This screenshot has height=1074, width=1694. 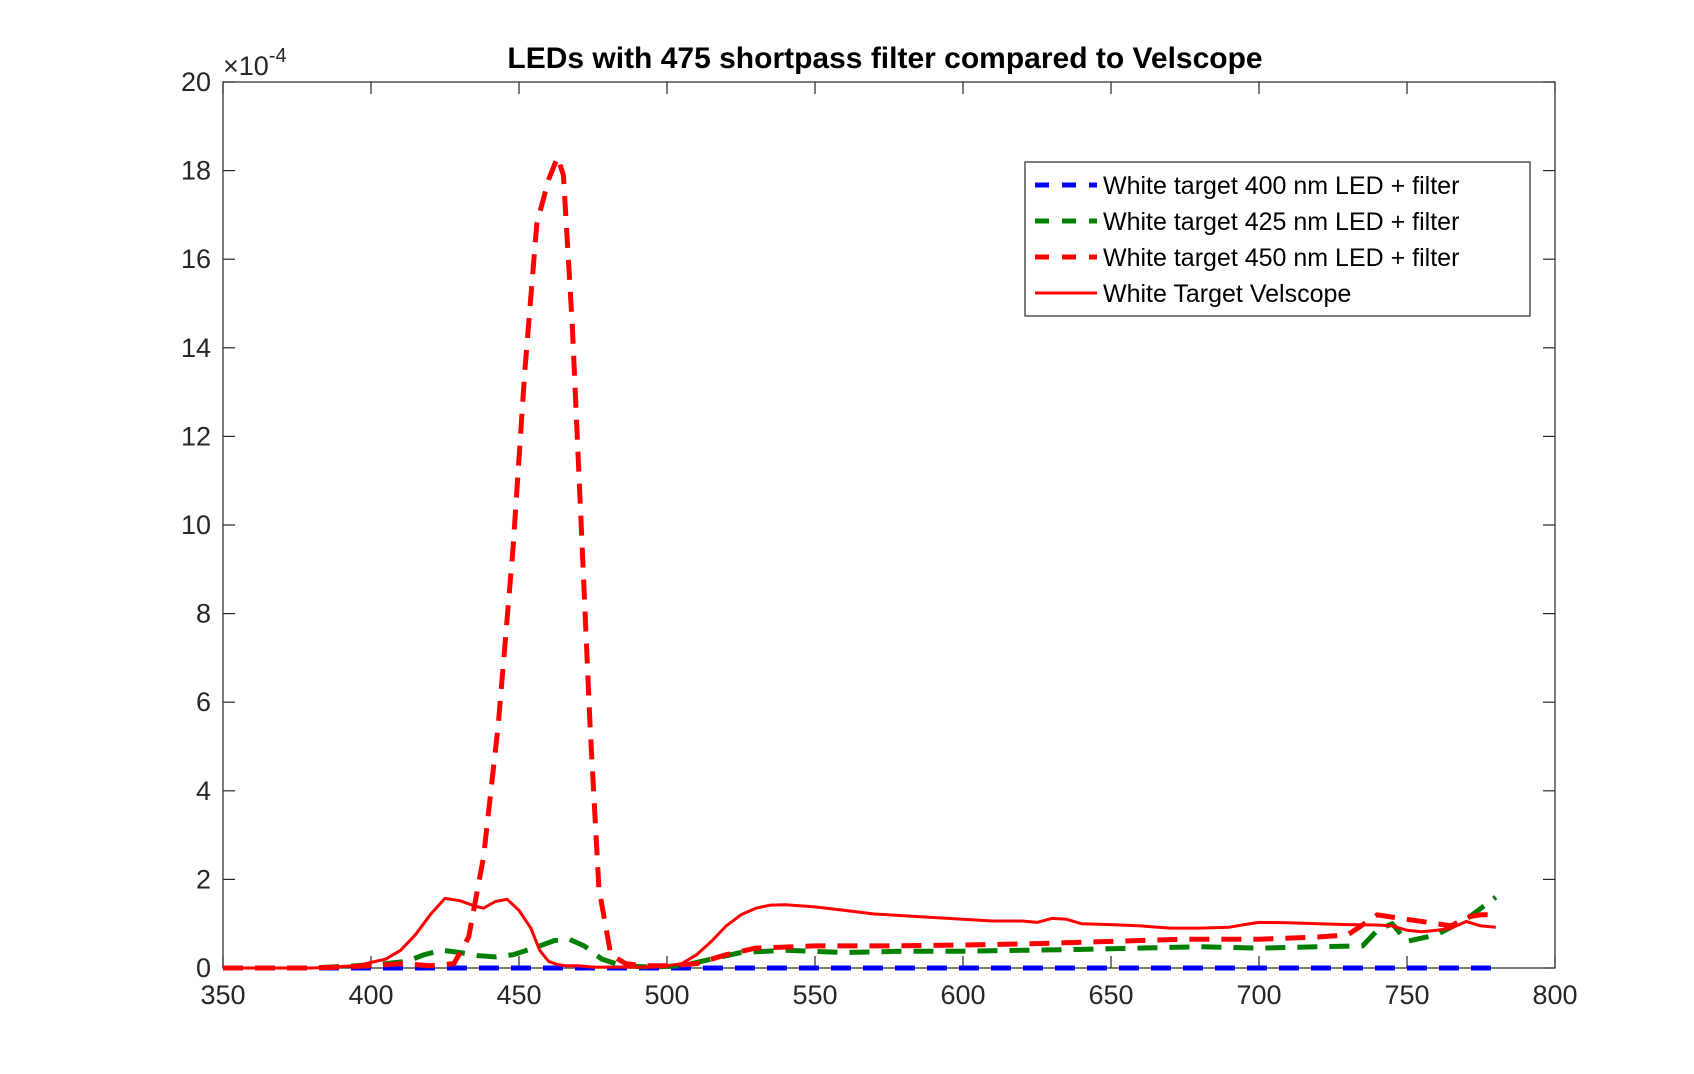 I want to click on y-tick-label: 4, so click(x=203, y=791).